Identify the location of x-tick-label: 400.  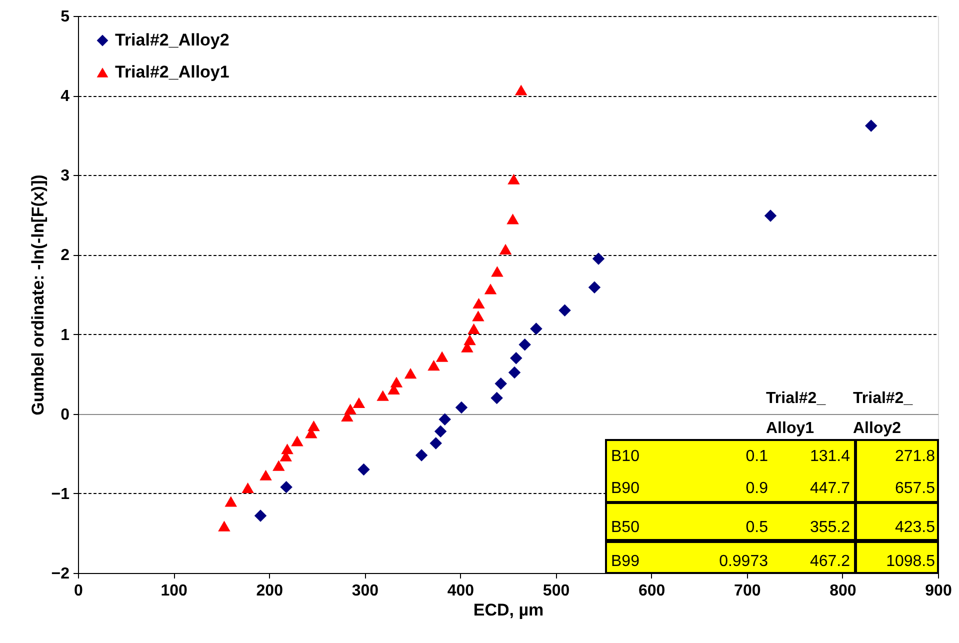
(460, 591).